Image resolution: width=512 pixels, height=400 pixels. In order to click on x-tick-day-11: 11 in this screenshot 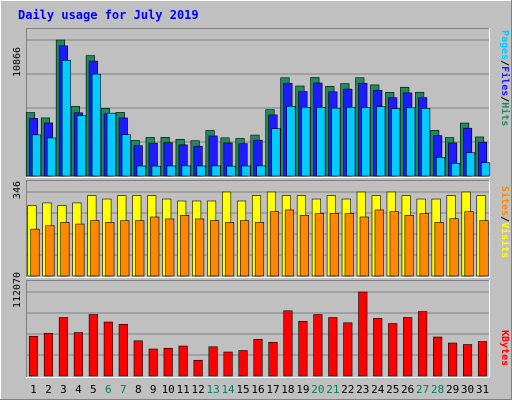, I will do `click(183, 389)`.